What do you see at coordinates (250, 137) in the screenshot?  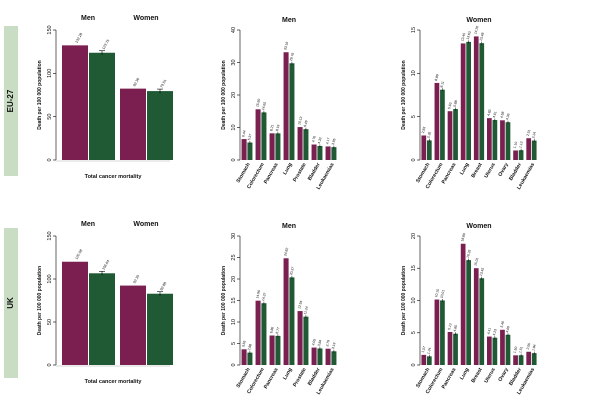 I see `data-label: 5.37` at bounding box center [250, 137].